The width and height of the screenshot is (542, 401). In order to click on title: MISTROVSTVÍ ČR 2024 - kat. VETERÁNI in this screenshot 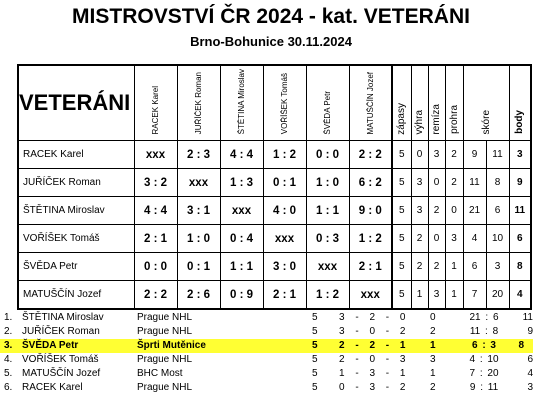, I will do `click(271, 16)`.